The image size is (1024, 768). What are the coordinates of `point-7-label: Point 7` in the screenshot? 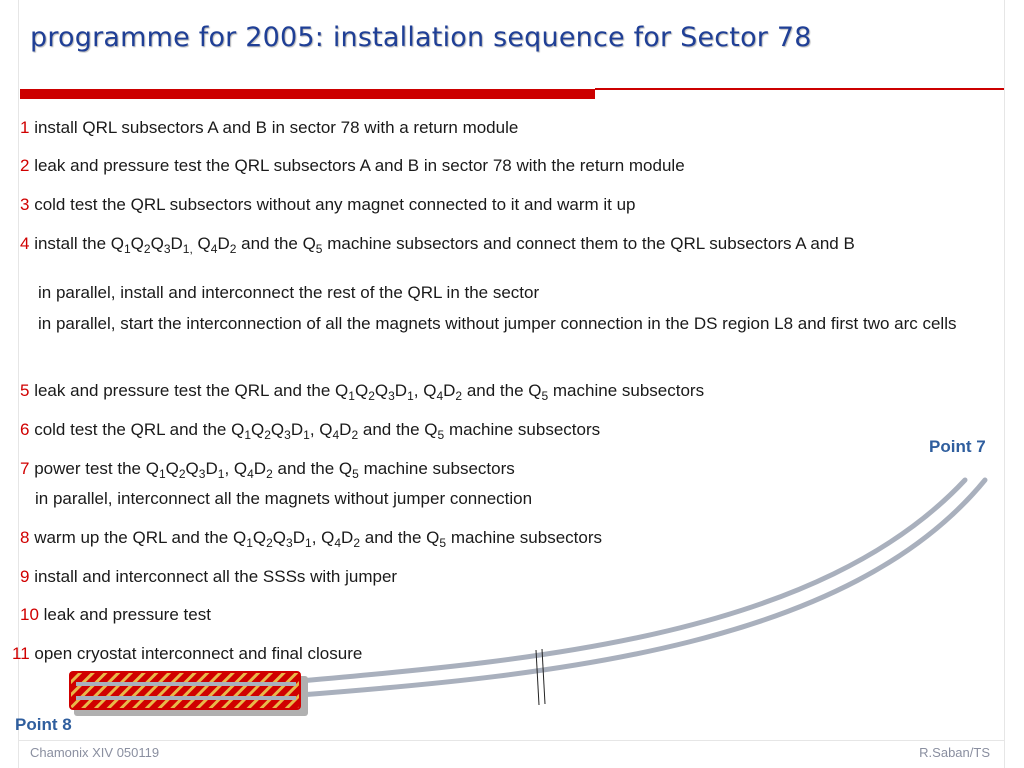 It's located at (957, 446).